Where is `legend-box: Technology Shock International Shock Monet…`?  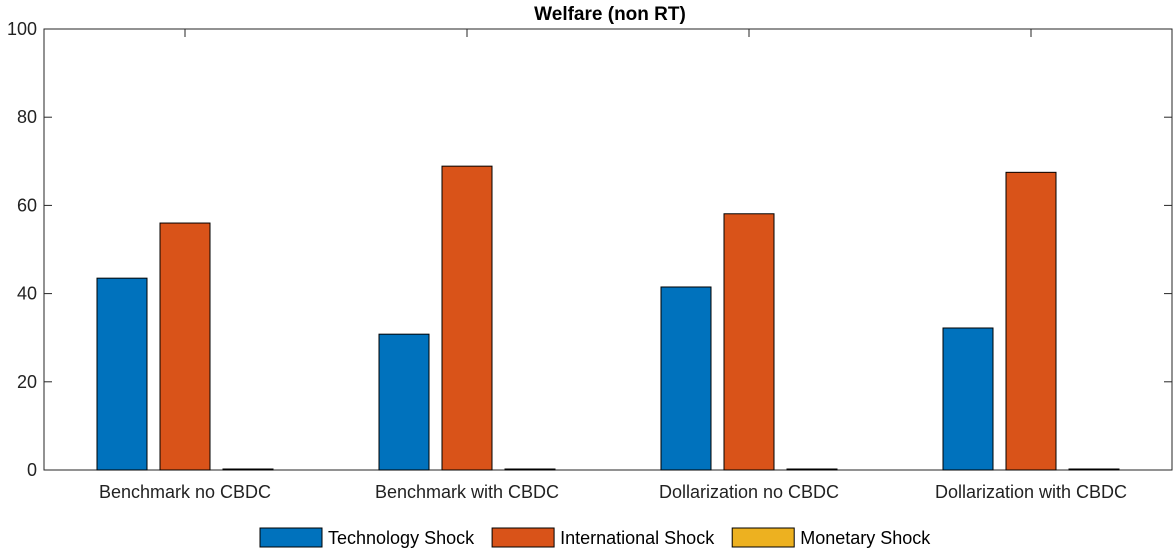 legend-box: Technology Shock International Shock Monet… is located at coordinates (595, 537).